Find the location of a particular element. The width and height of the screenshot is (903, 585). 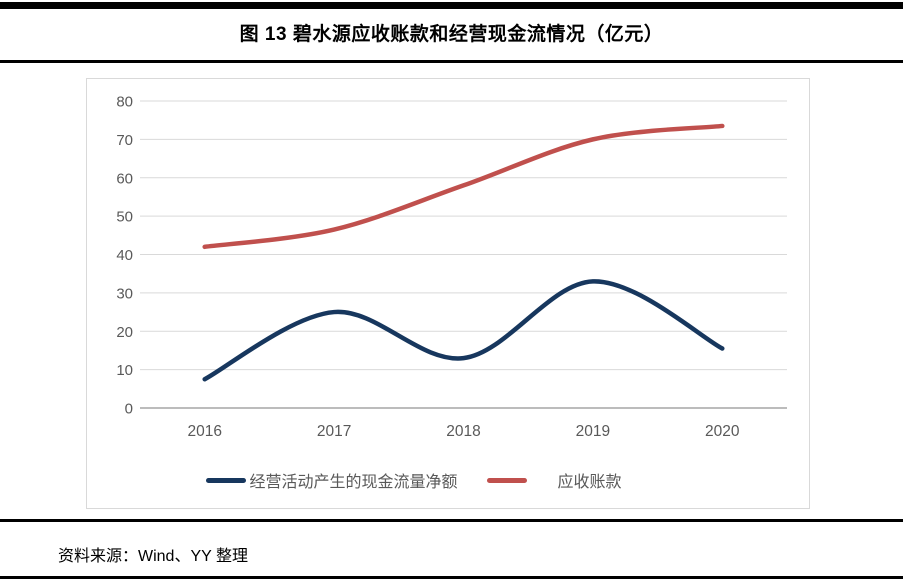

y-tick-label: 70 is located at coordinates (124, 140).